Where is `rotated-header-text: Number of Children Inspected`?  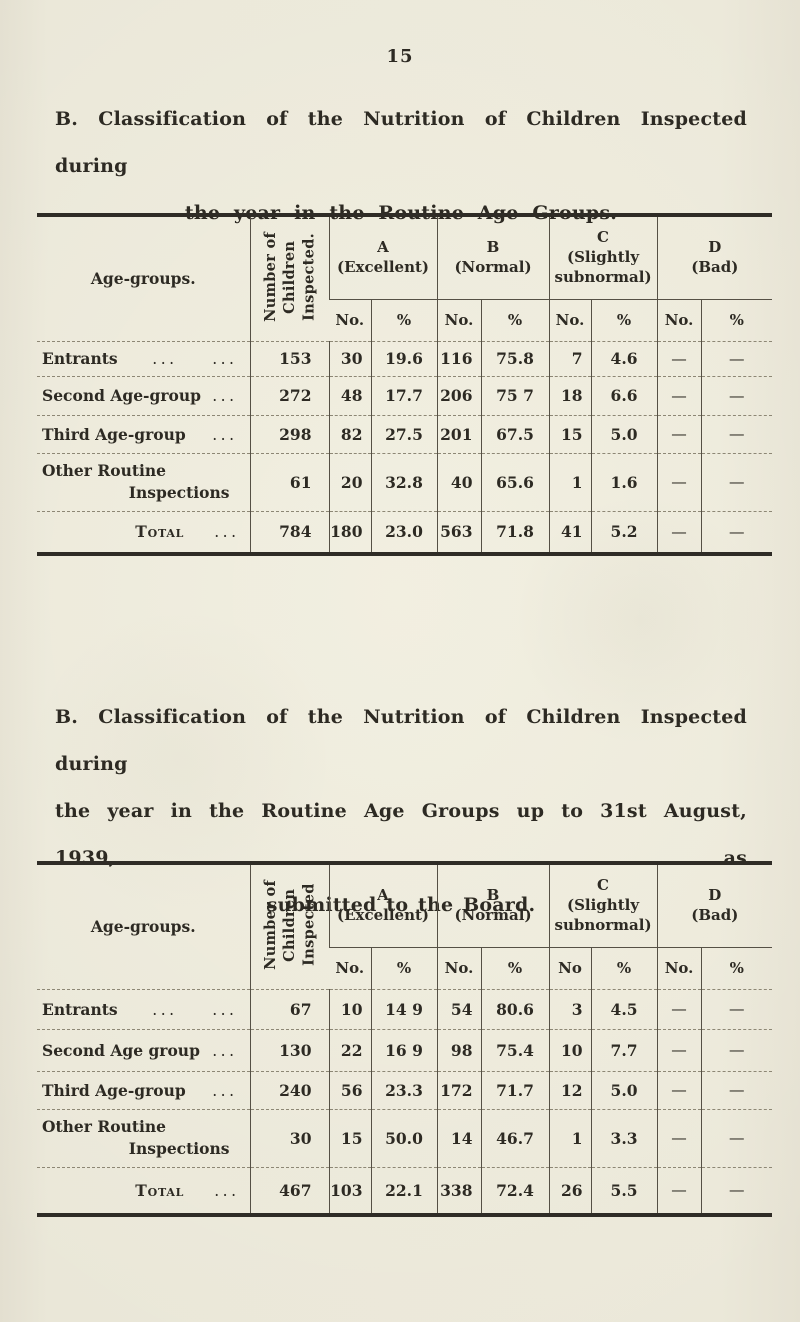 rotated-header-text: Number of Children Inspected is located at coordinates (289, 924).